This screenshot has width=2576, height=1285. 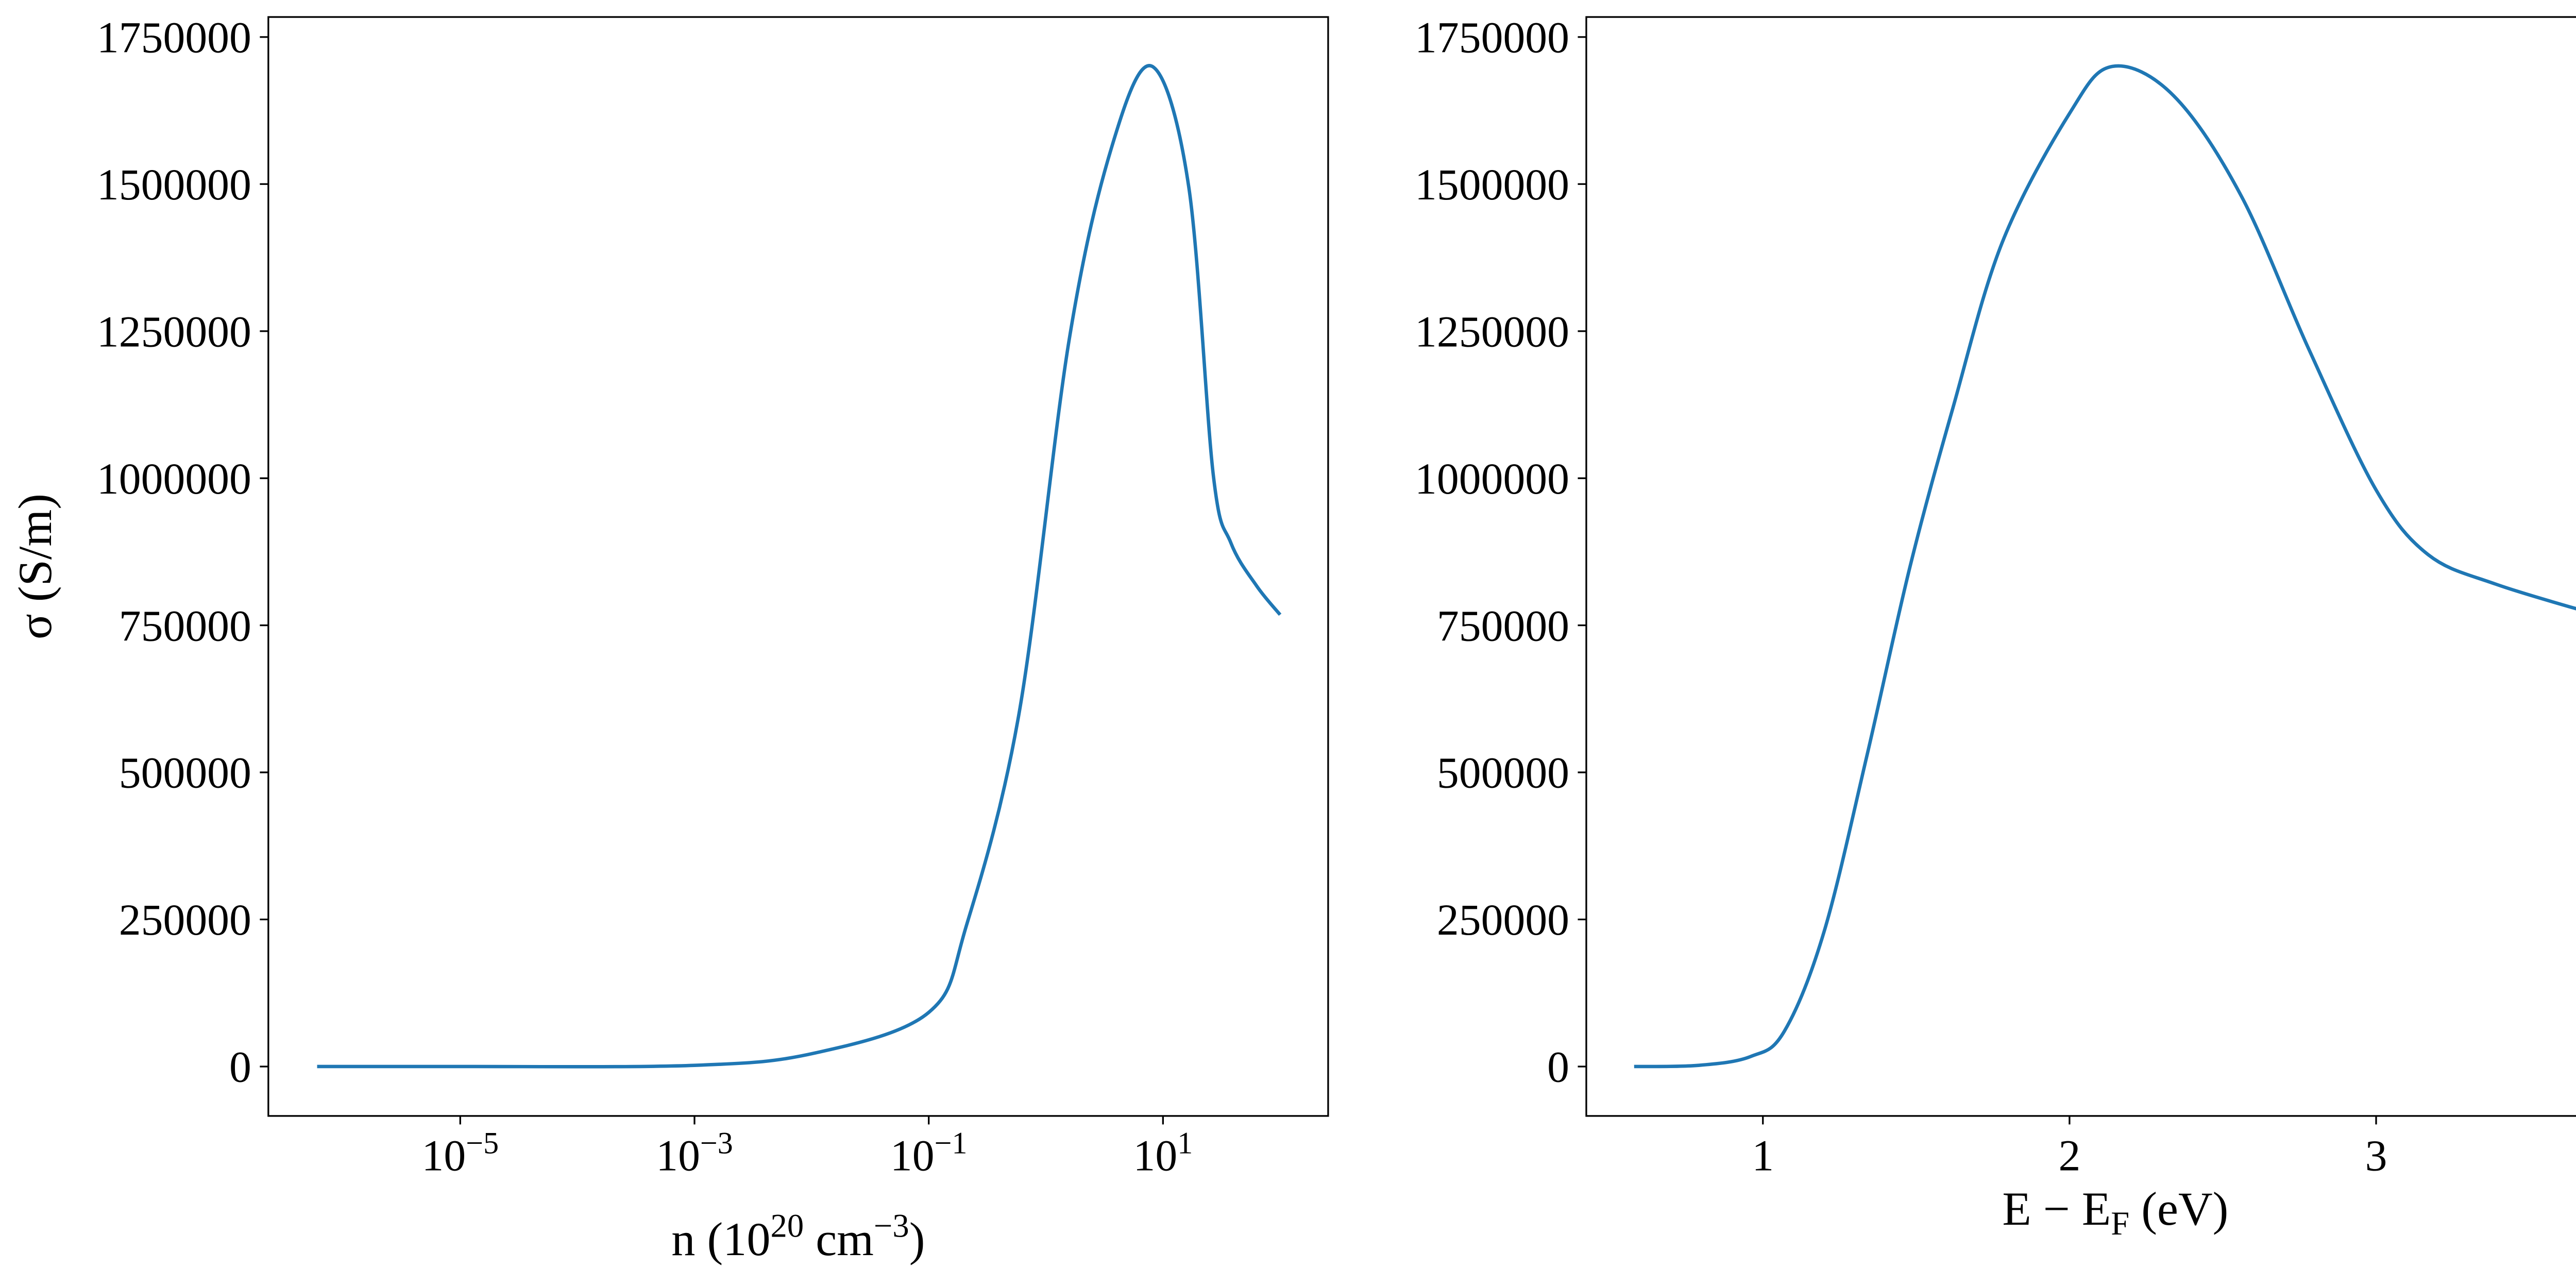 What do you see at coordinates (798, 1236) in the screenshot?
I see `x-axis-label: n (1020​ cm−3​)` at bounding box center [798, 1236].